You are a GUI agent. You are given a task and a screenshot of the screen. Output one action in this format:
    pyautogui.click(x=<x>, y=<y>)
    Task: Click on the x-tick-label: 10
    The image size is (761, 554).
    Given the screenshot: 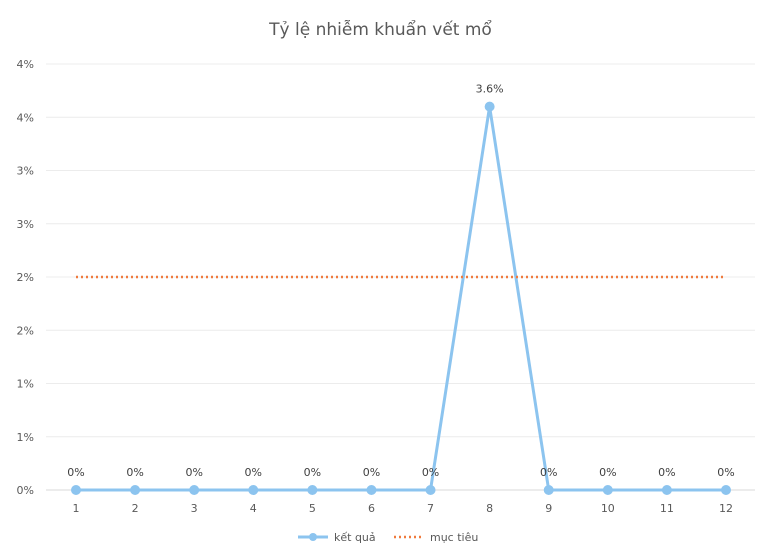 What is the action you would take?
    pyautogui.click(x=608, y=508)
    